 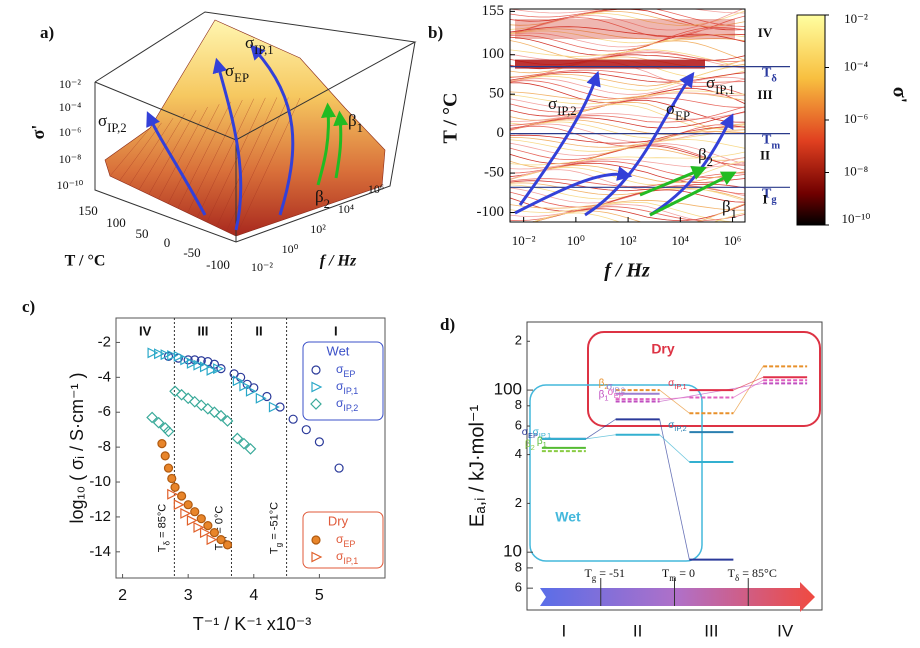 What do you see at coordinates (856, 118) in the screenshot?
I see `colorbar-tick-label: 10⁻⁶` at bounding box center [856, 118].